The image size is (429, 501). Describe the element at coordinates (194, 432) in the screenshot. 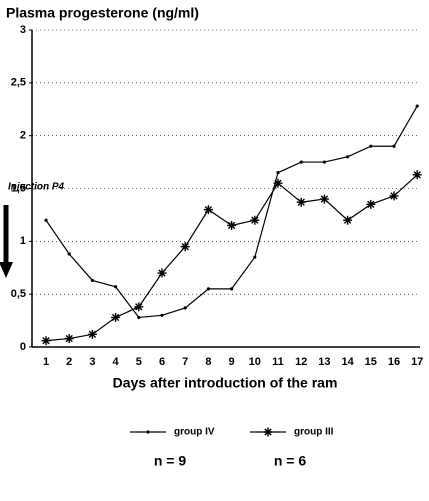

I see `legend-label: group IV` at that location.